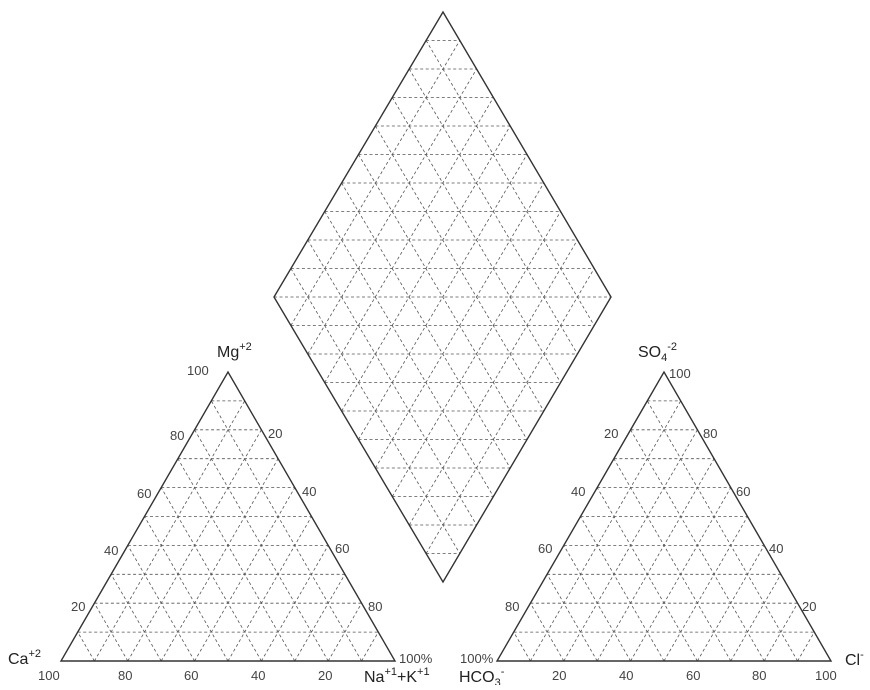 The height and width of the screenshot is (690, 870). I want to click on cation-left-tick: 100, so click(198, 370).